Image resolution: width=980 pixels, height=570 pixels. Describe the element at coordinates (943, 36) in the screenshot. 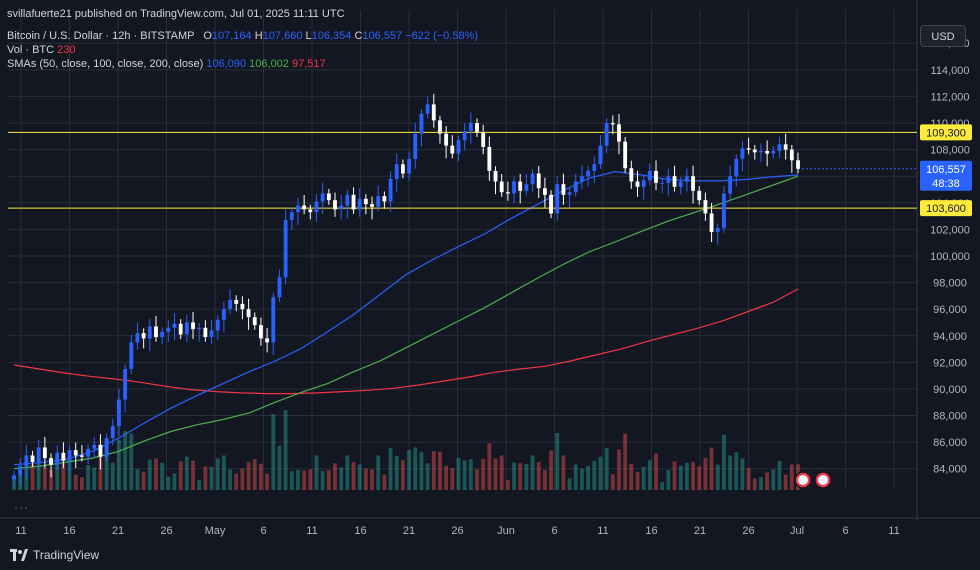

I see `currency-button: USD` at that location.